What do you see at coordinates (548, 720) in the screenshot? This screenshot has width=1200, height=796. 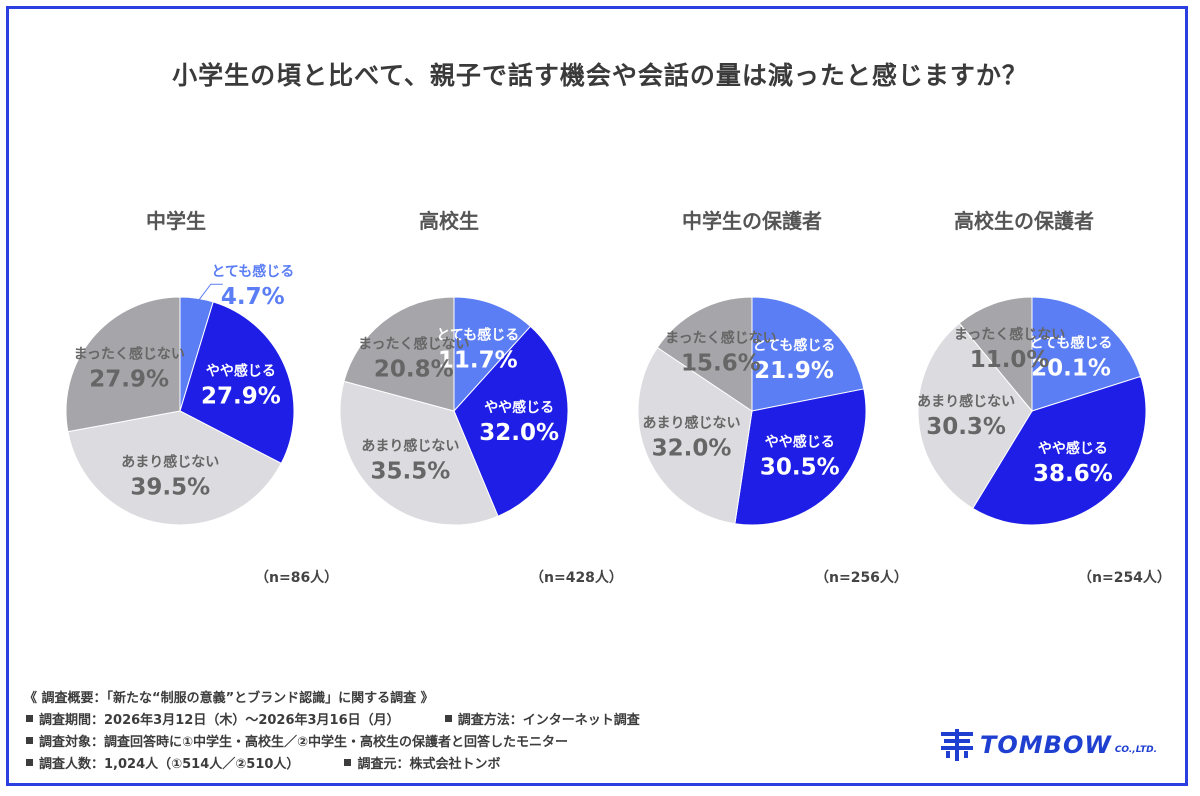 I see `footer-method: 調査方法：インターネット調査` at bounding box center [548, 720].